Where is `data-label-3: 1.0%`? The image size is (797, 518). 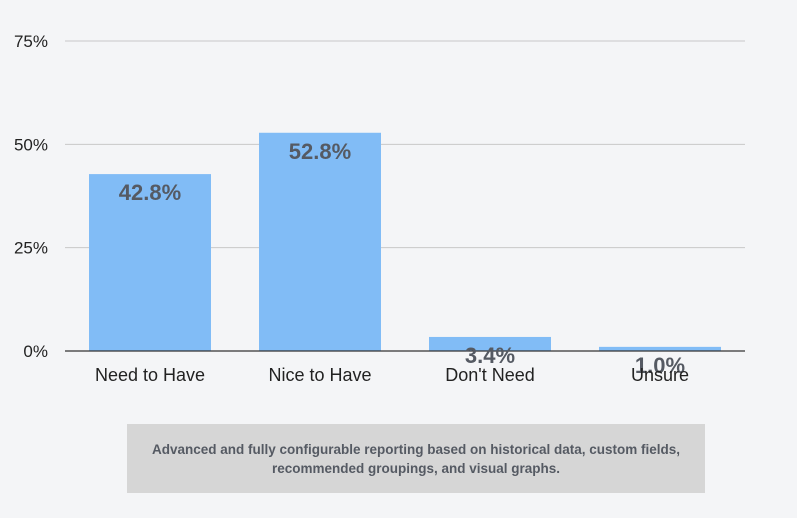 data-label-3: 1.0% is located at coordinates (660, 365).